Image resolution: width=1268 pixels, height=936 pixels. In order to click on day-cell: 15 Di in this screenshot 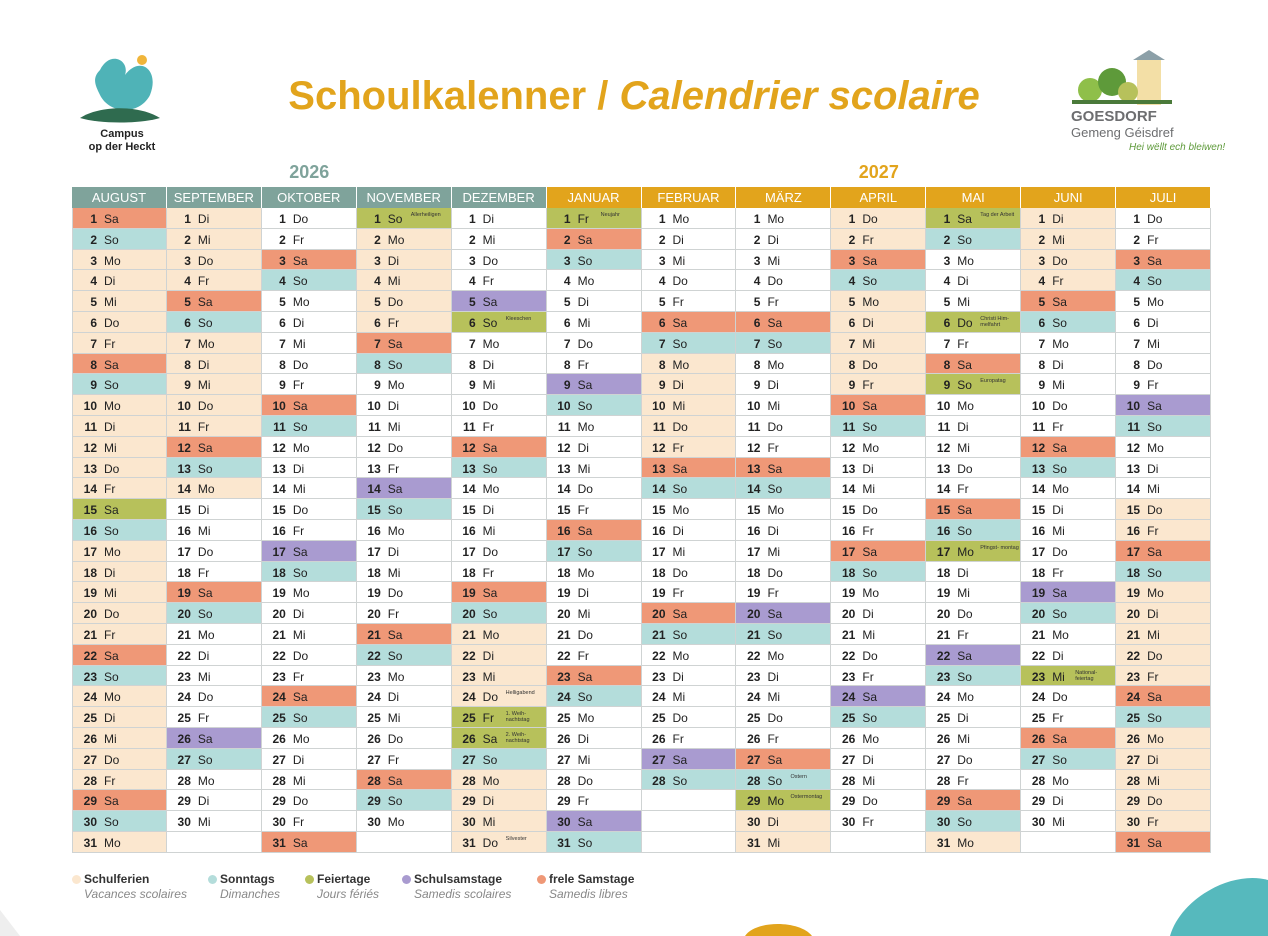, I will do `click(214, 509)`.